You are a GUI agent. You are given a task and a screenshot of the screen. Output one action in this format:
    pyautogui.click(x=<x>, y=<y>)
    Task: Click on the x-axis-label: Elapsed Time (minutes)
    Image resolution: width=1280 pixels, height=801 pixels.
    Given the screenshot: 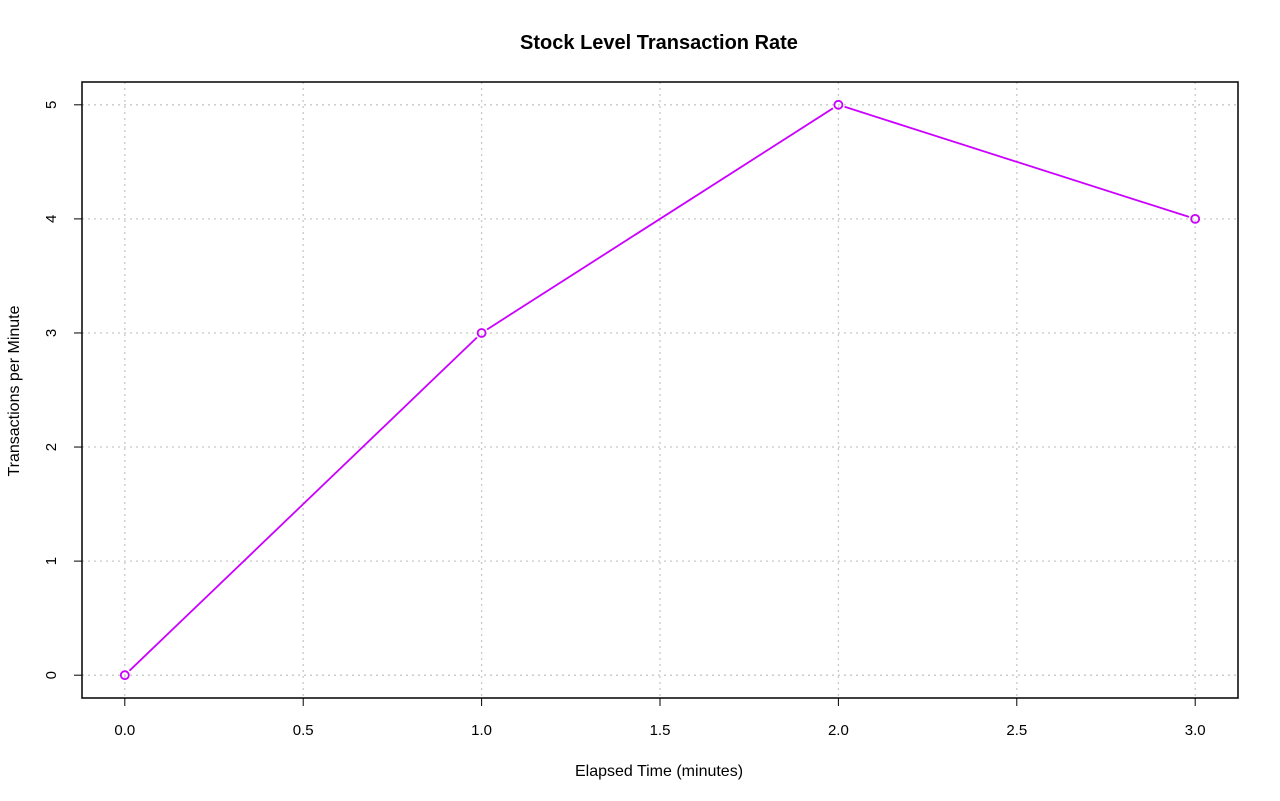 What is the action you would take?
    pyautogui.click(x=659, y=771)
    